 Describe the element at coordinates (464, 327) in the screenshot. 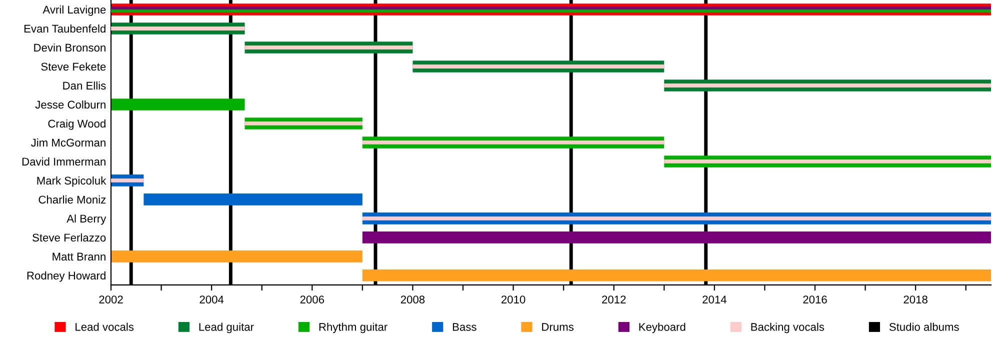

I see `legend-label: Bass` at that location.